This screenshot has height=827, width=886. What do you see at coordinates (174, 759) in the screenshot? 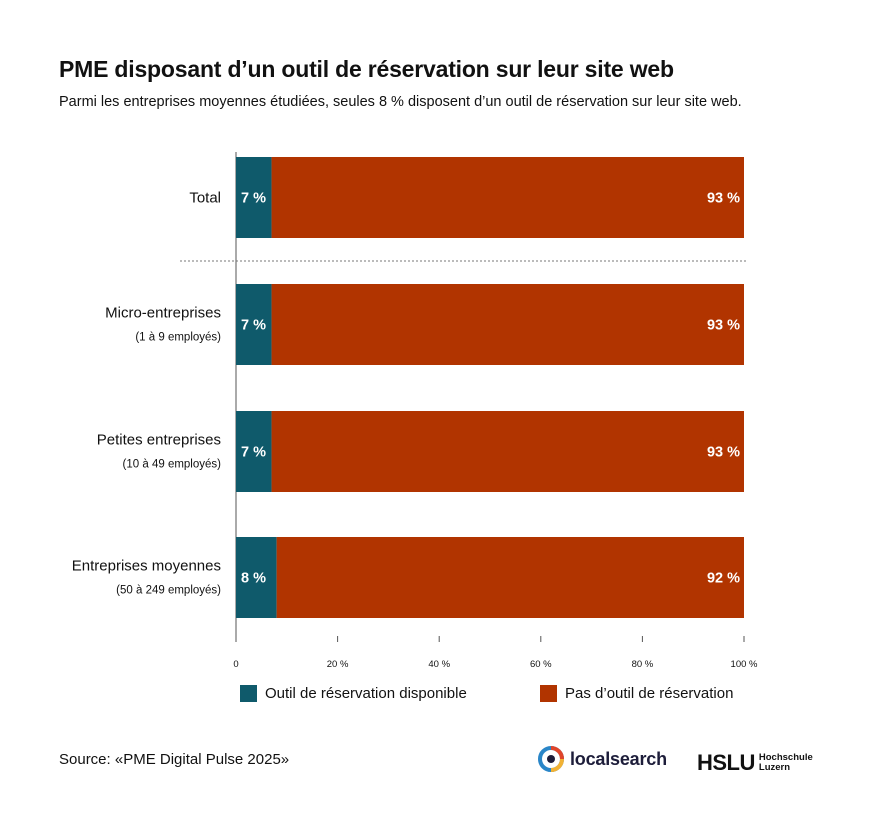
I see `source-note: Source: «PME Digital Pulse 2025»` at bounding box center [174, 759].